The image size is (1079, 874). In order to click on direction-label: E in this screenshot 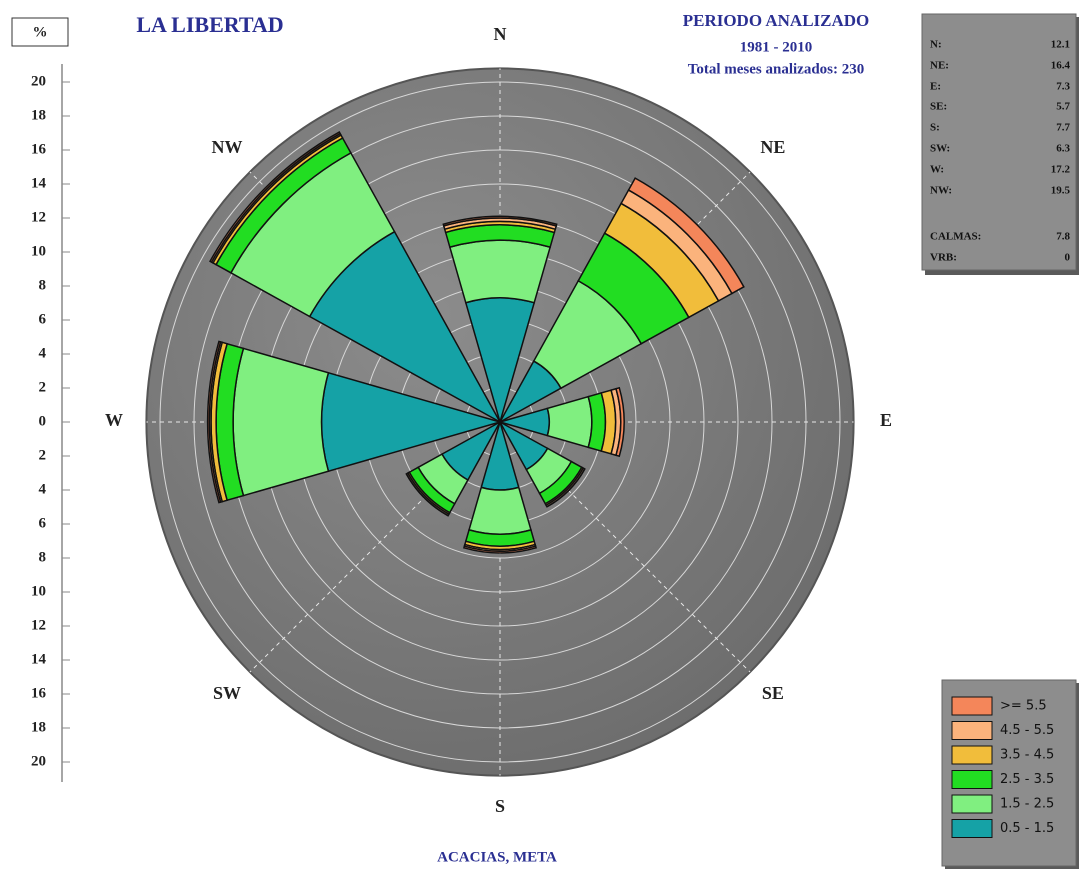, I will do `click(886, 420)`.